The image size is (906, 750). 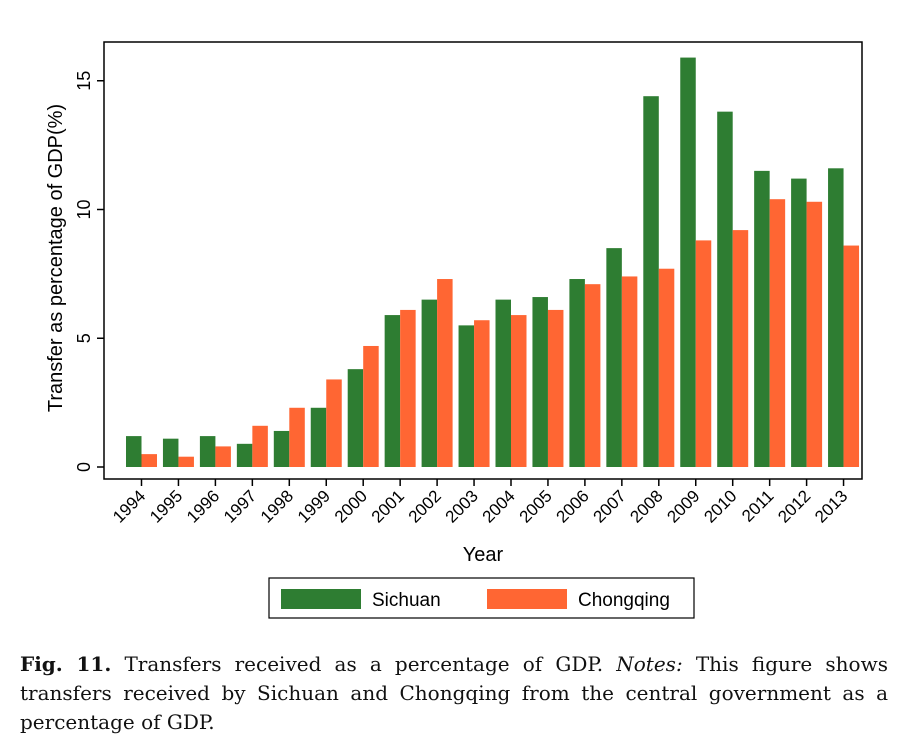 What do you see at coordinates (149, 460) in the screenshot?
I see `bar-chongqing-1994` at bounding box center [149, 460].